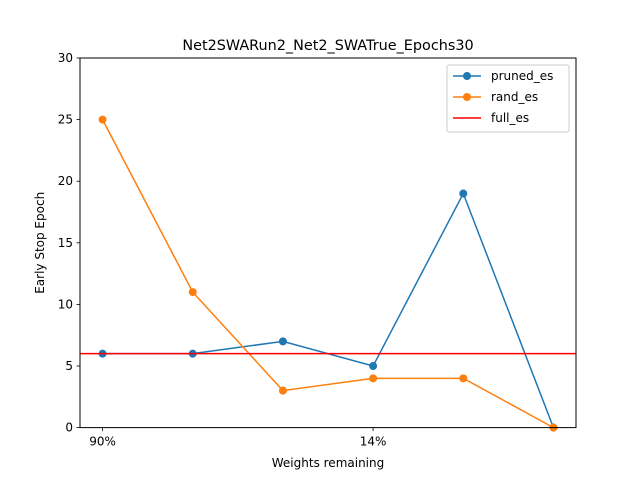 The width and height of the screenshot is (640, 480). Describe the element at coordinates (522, 76) in the screenshot. I see `legend-label-pruned_es: pruned_es` at that location.